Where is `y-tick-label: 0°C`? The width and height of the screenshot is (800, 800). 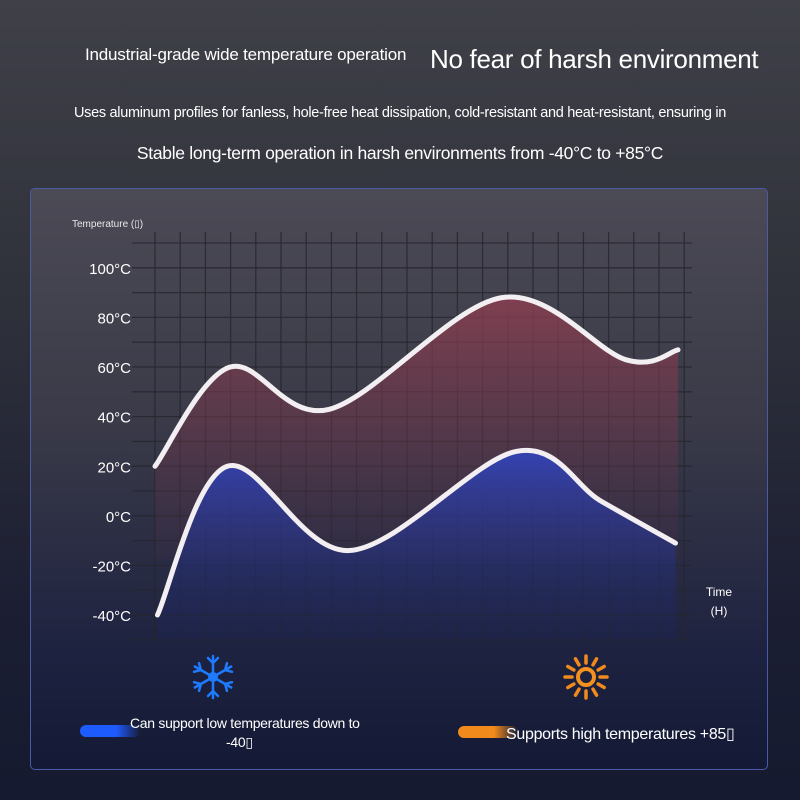 y-tick-label: 0°C is located at coordinates (118, 517).